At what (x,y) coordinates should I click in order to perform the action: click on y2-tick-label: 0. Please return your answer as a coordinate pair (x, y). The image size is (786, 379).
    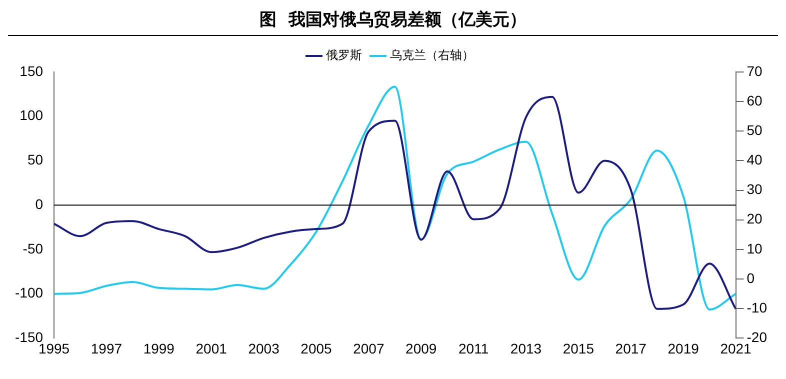
    Looking at the image, I should click on (750, 278).